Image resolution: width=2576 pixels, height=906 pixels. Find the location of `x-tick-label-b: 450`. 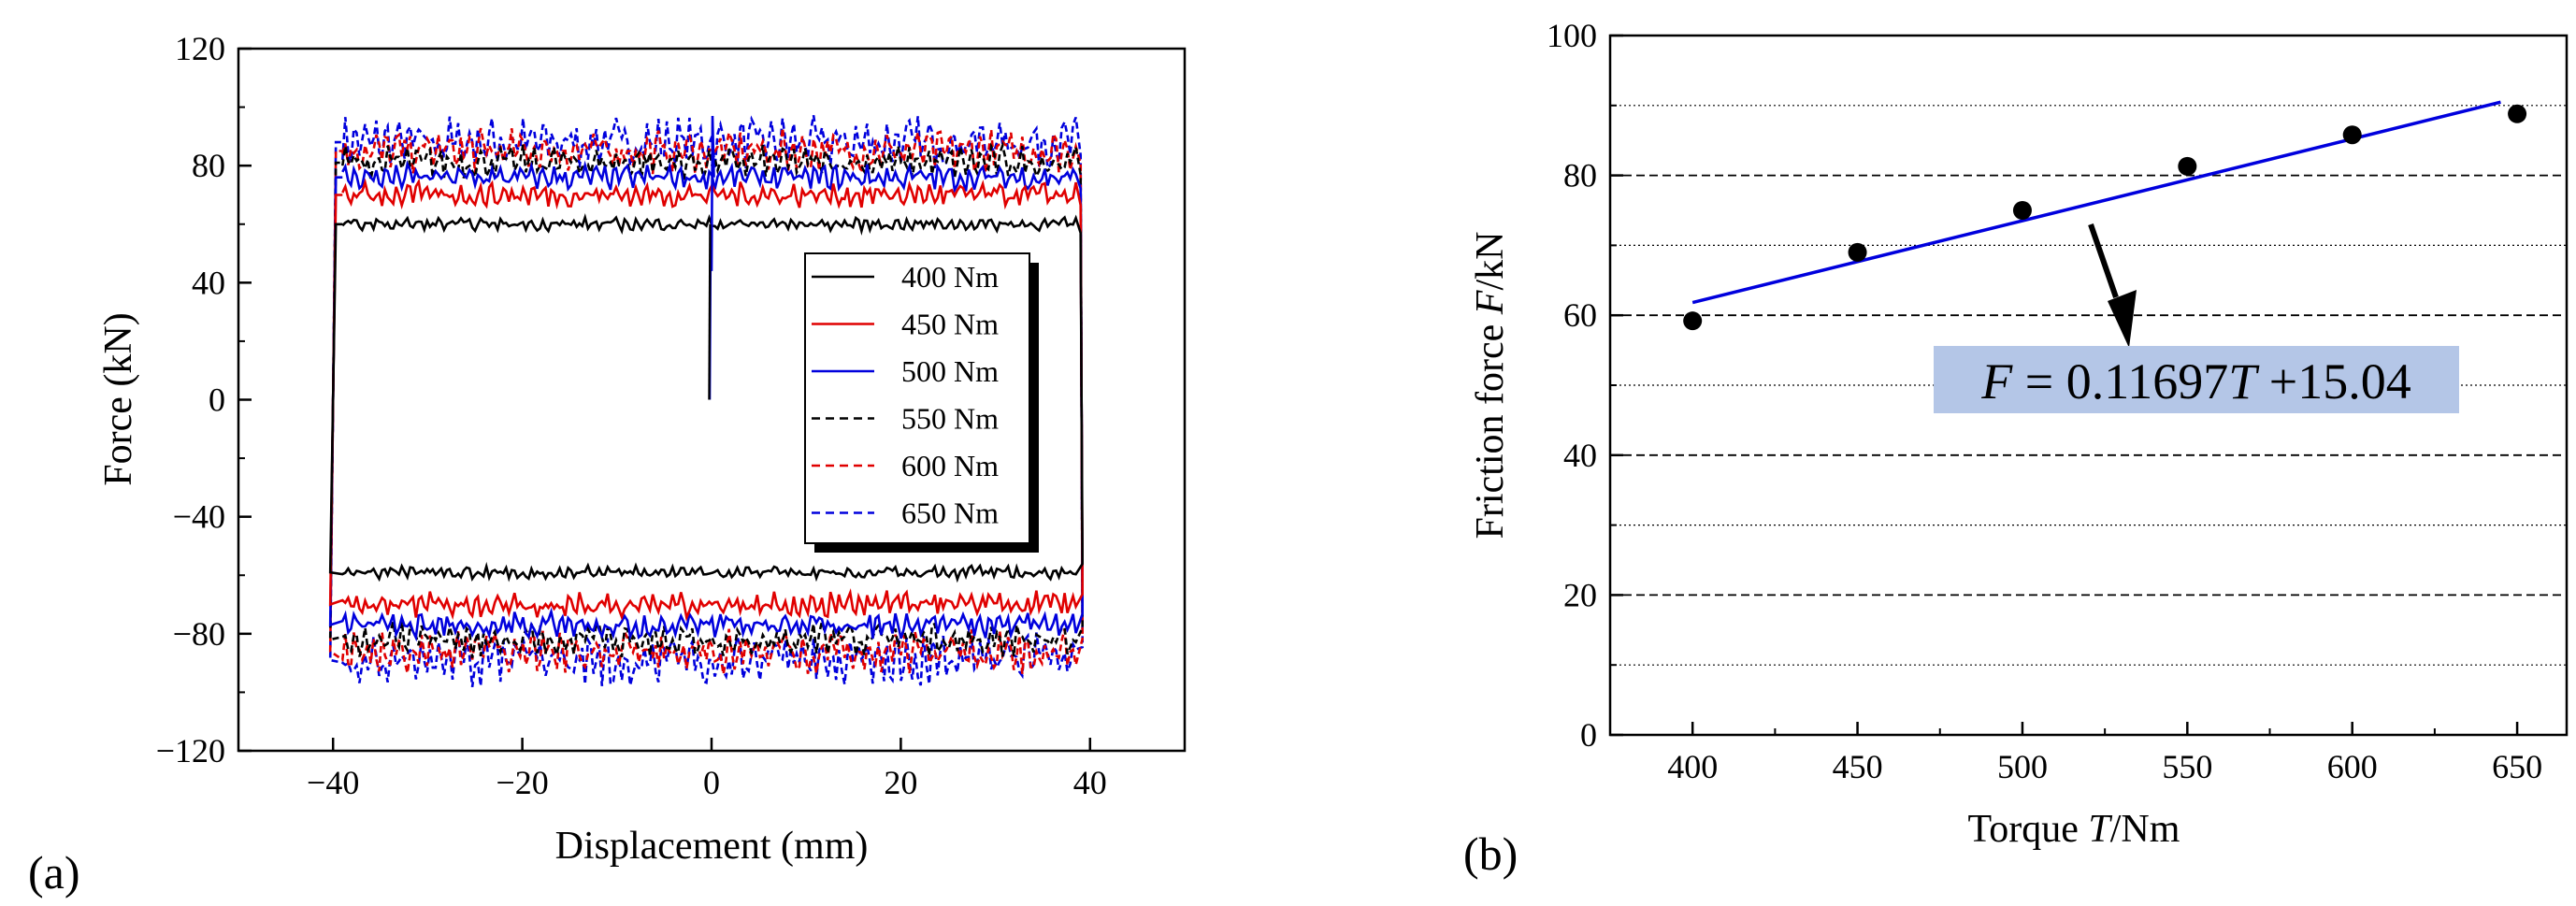

x-tick-label-b: 450 is located at coordinates (1858, 766).